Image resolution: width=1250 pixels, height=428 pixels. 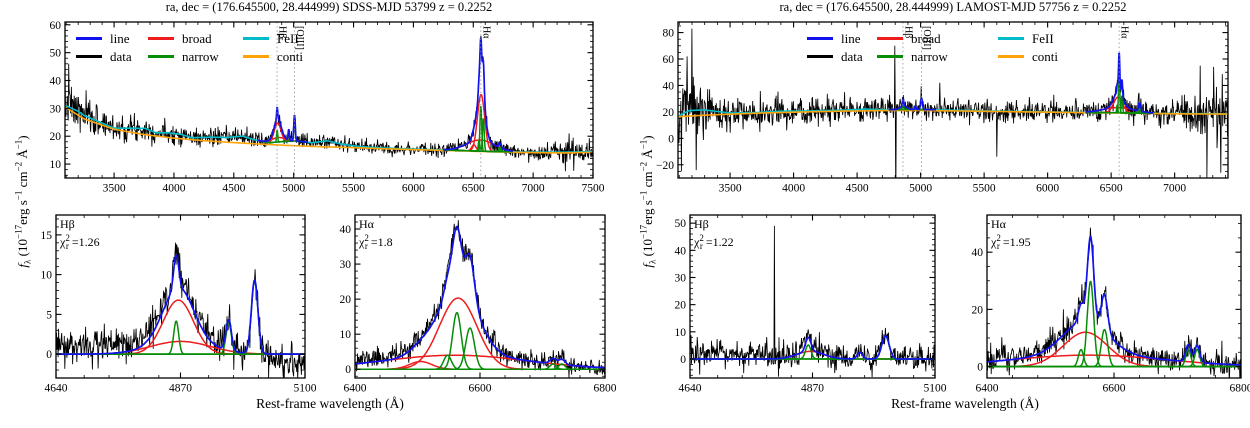 I want to click on emission-line-label: [OIII], so click(x=926, y=38).